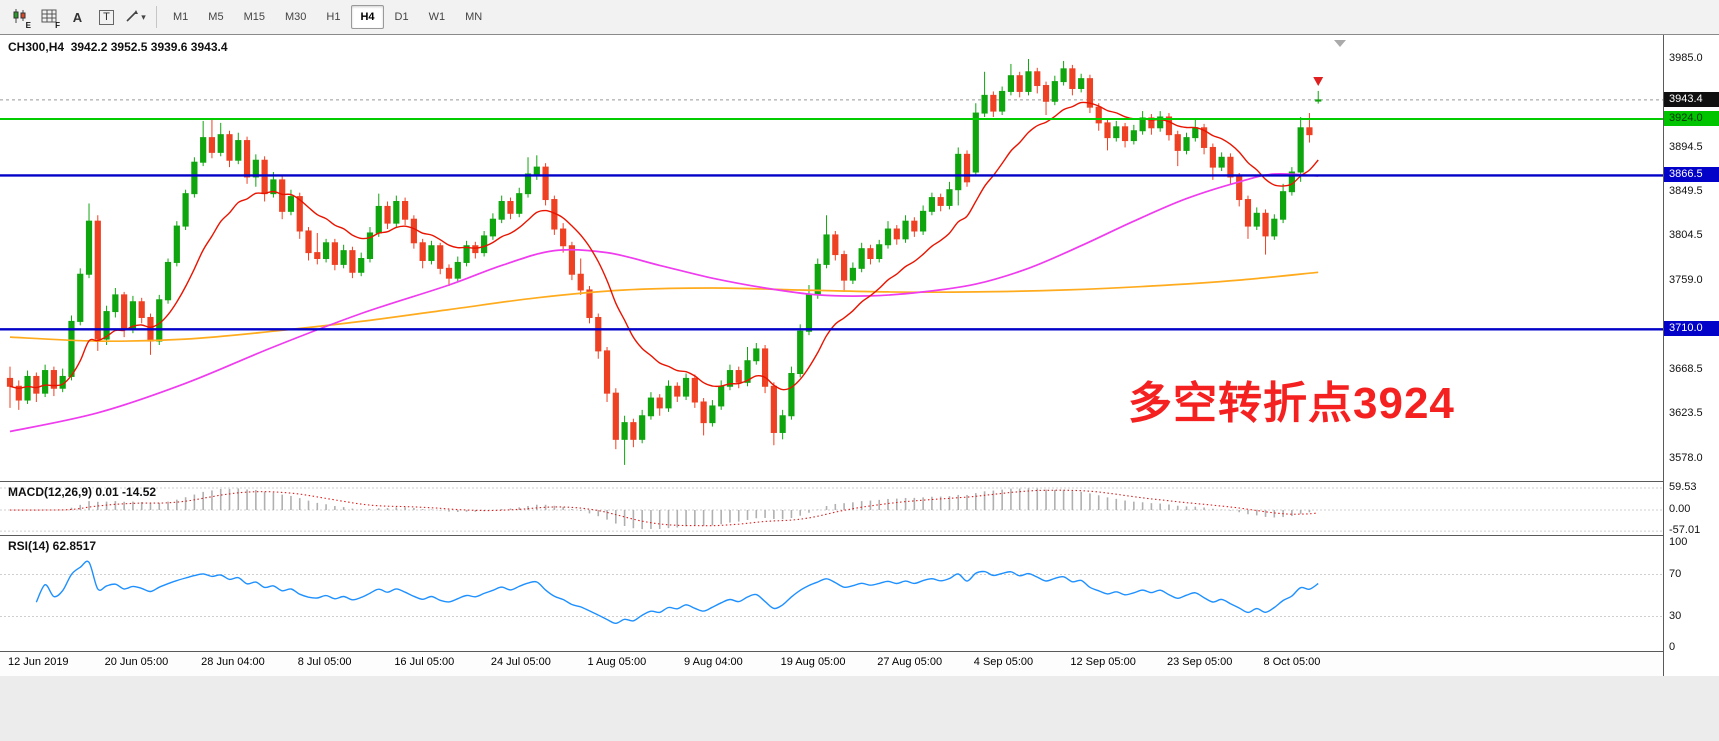 The height and width of the screenshot is (741, 1719). I want to click on price-badge-3710.0: 3710.0, so click(1691, 329).